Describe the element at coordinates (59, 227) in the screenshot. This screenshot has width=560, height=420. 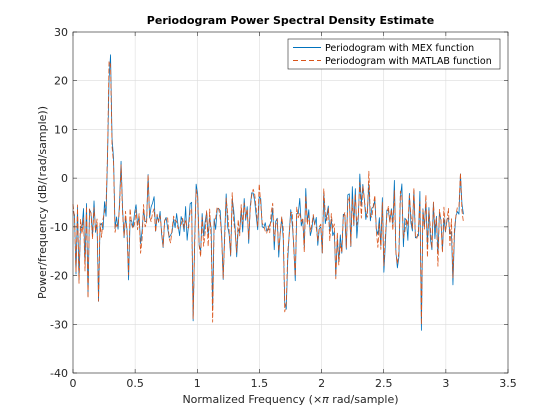
I see `y-tick-label: -10` at that location.